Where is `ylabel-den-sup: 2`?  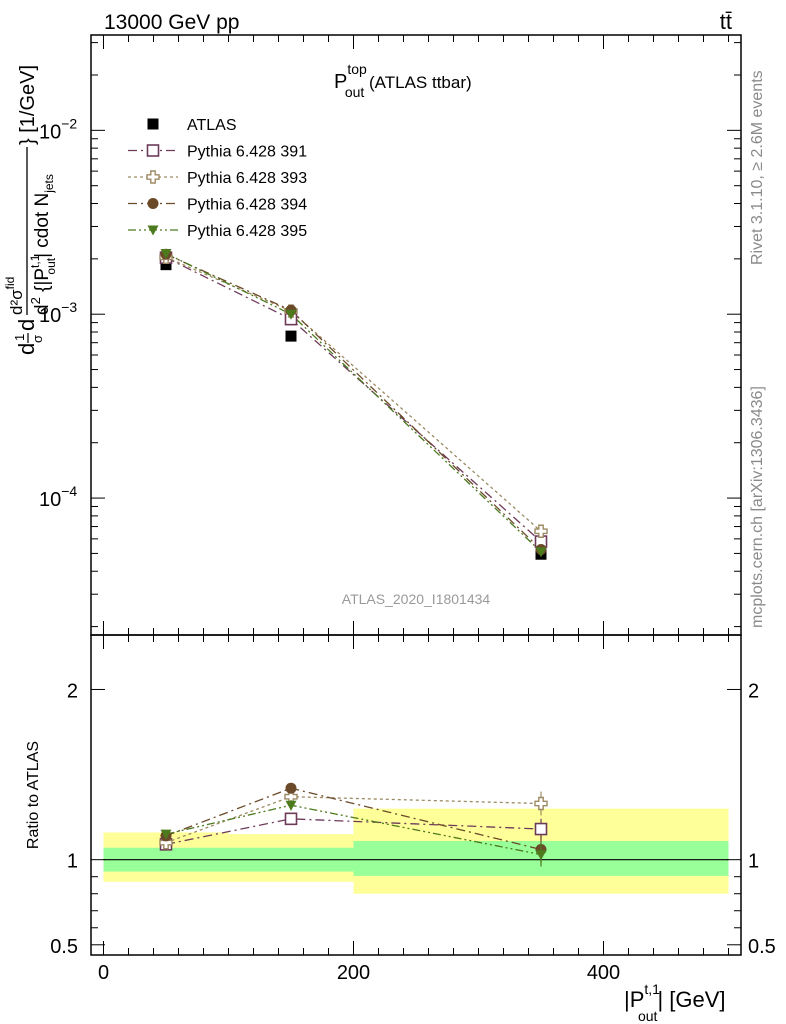
ylabel-den-sup: 2 is located at coordinates (35, 300).